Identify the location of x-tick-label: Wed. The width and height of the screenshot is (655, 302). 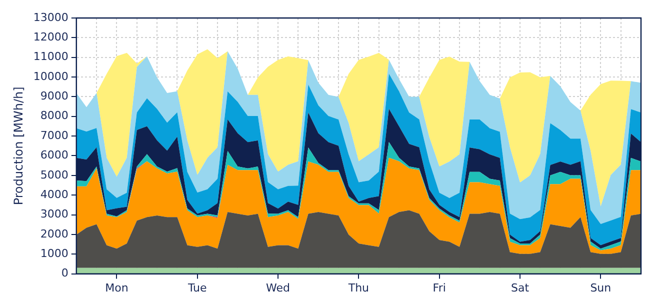
(278, 287).